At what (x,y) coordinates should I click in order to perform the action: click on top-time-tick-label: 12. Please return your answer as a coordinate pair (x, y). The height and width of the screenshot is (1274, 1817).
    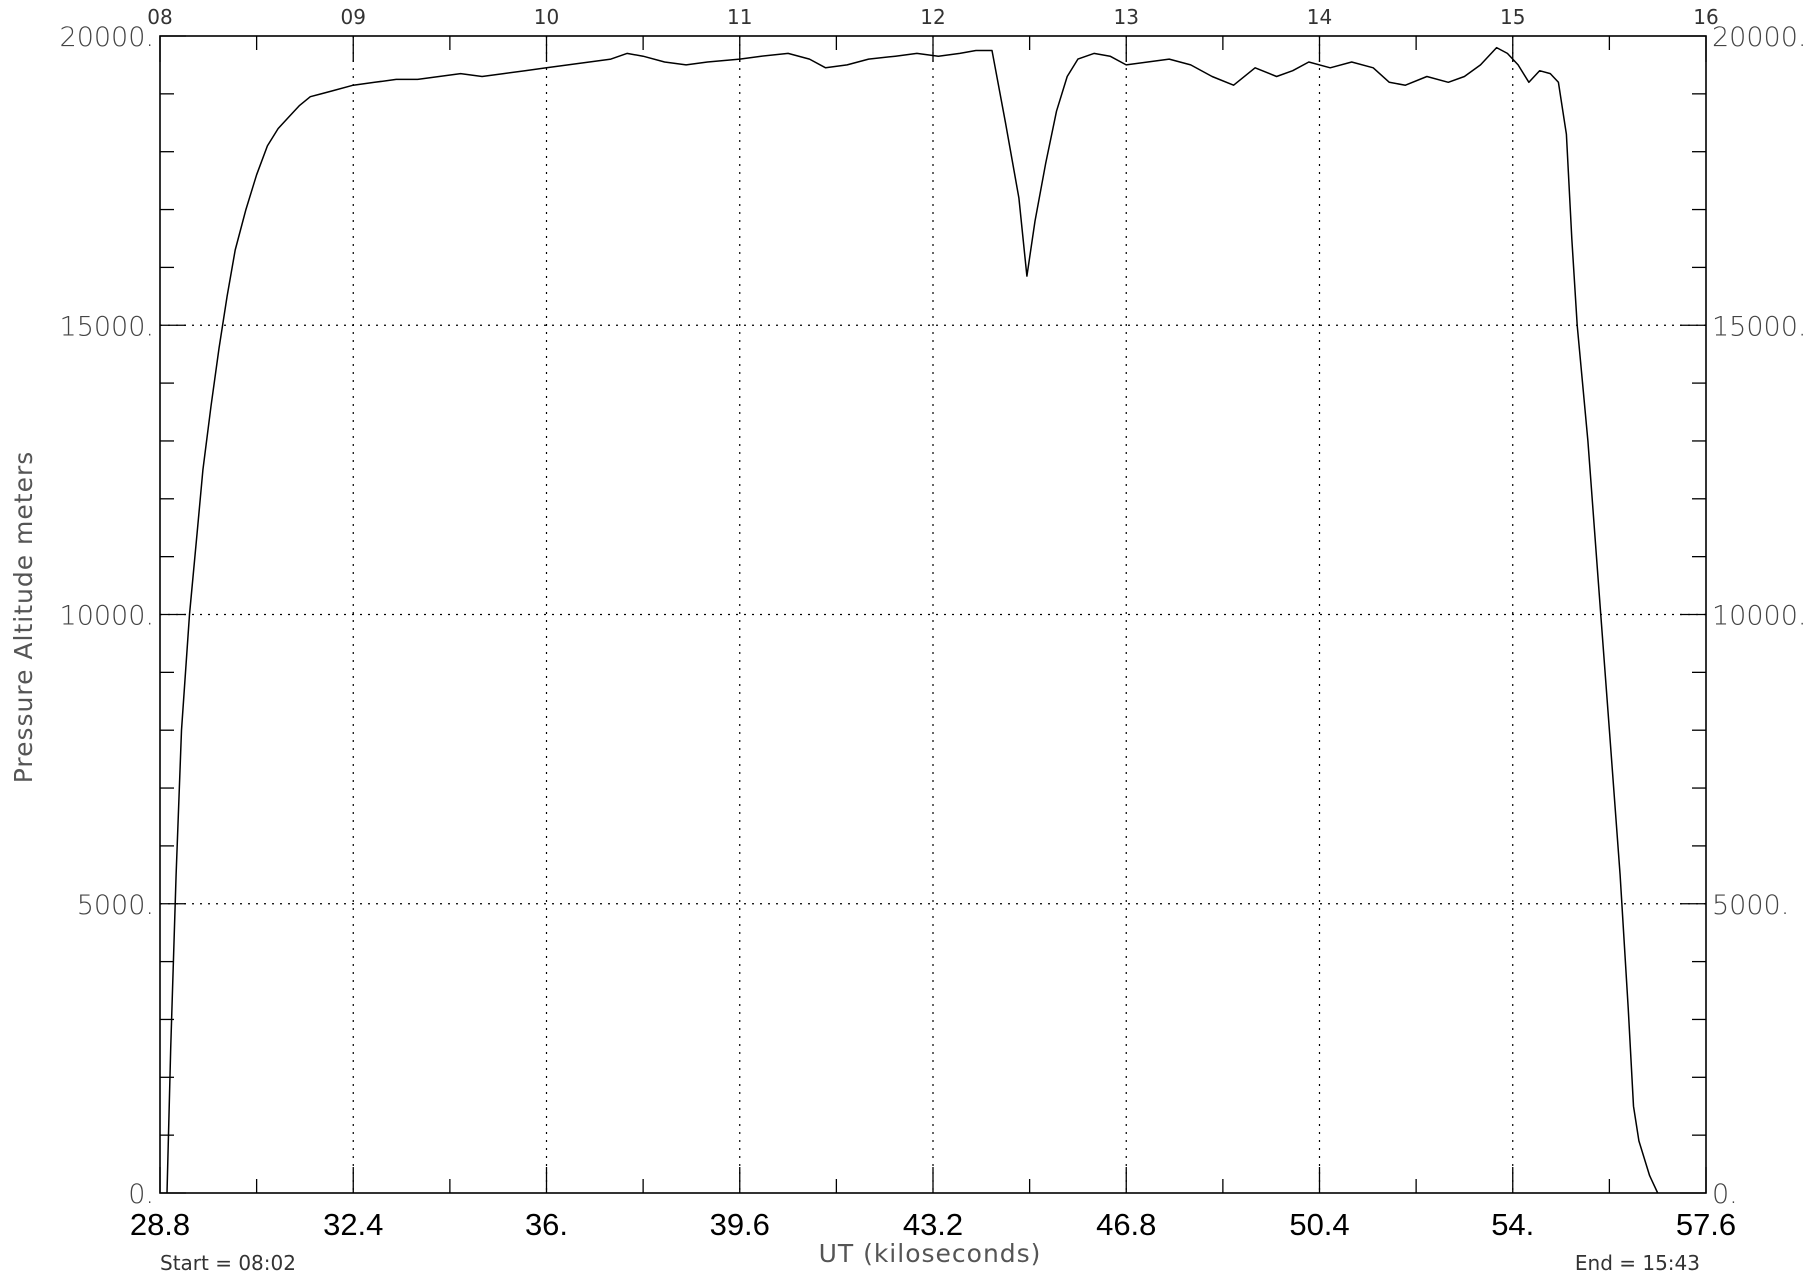
    Looking at the image, I should click on (932, 17).